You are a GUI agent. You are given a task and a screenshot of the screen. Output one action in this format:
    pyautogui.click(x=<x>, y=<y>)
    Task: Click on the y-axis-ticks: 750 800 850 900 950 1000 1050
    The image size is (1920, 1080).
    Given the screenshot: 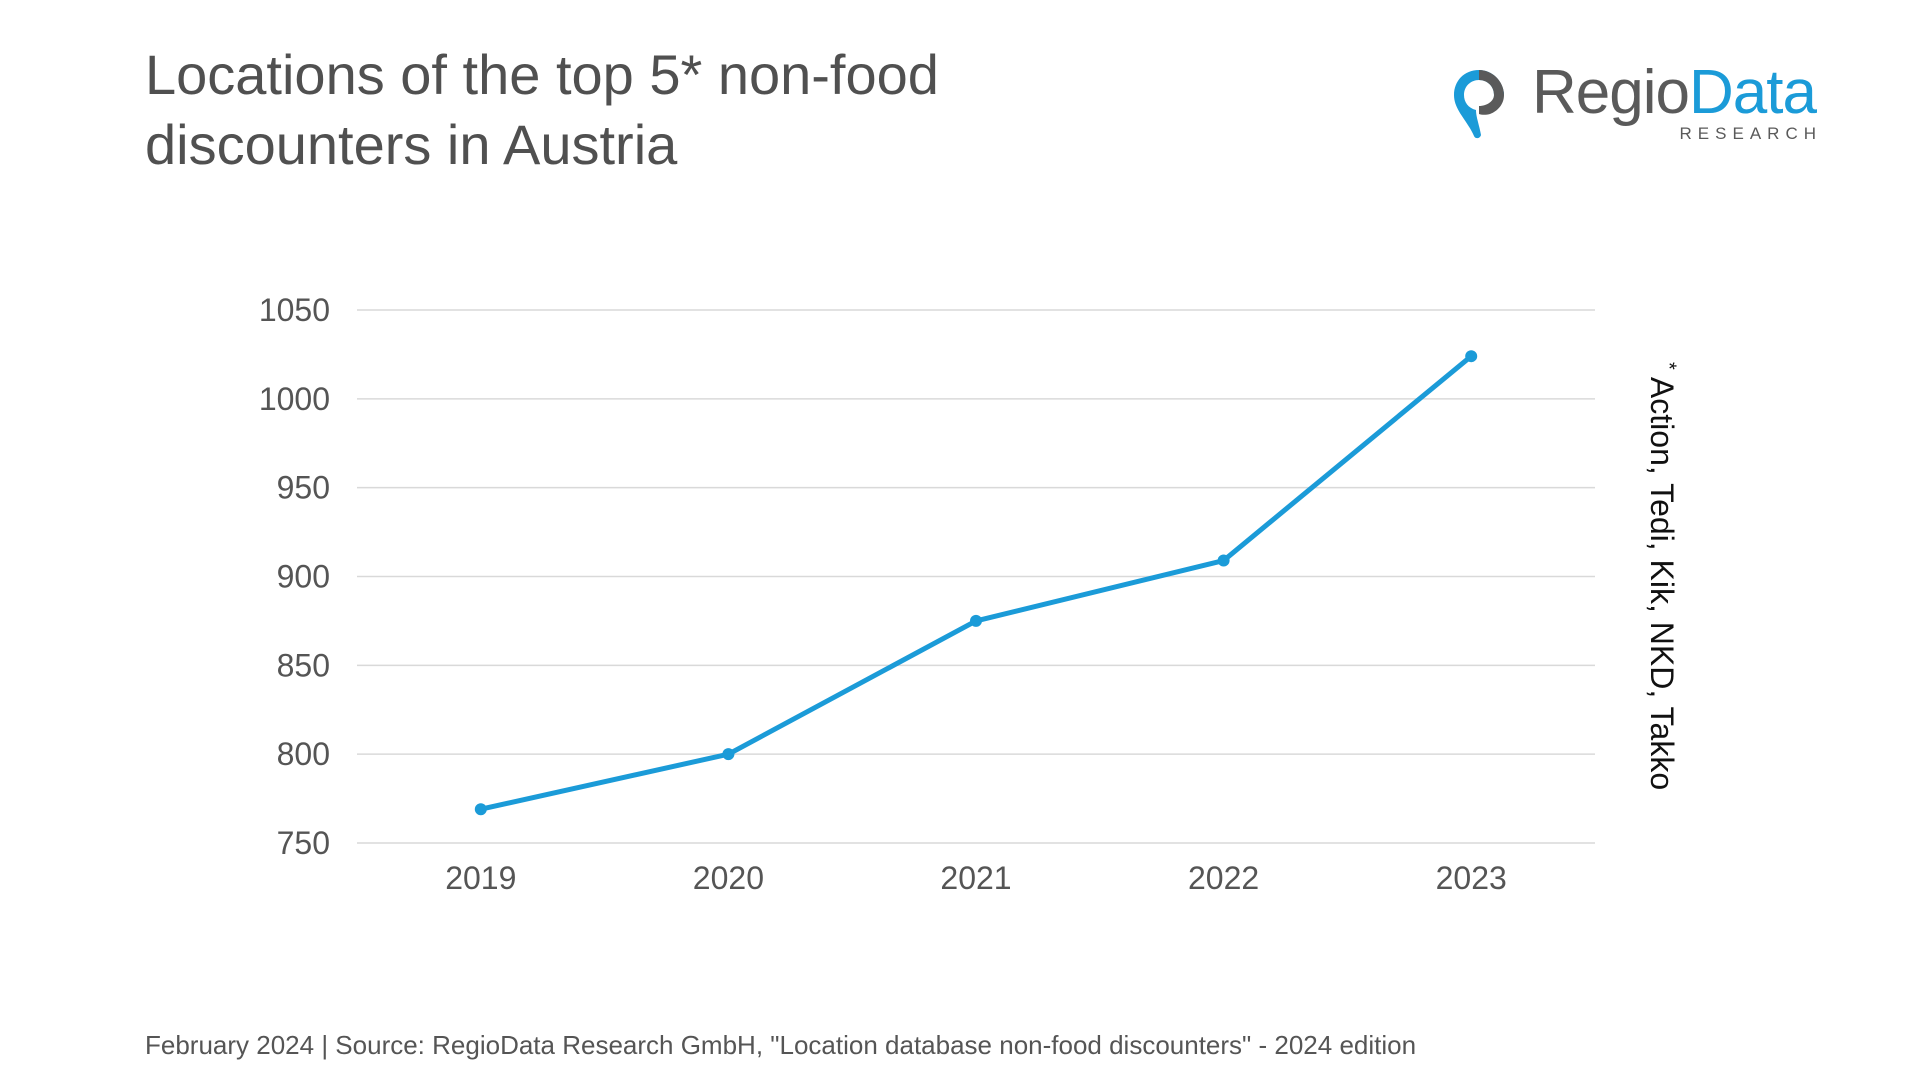 What is the action you would take?
    pyautogui.click(x=294, y=576)
    